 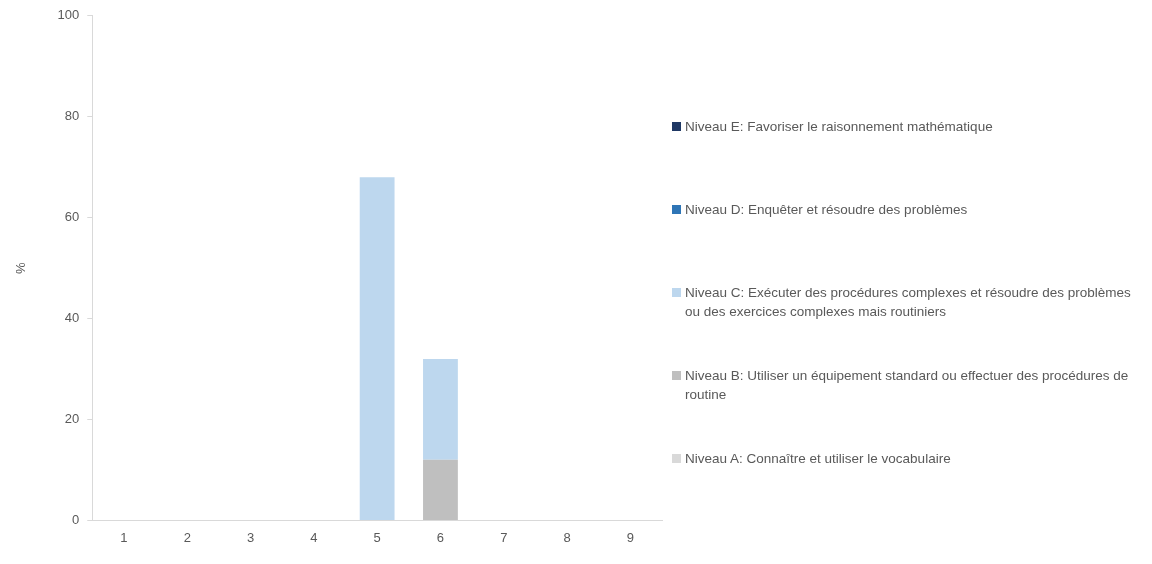 What do you see at coordinates (72, 419) in the screenshot?
I see `y-tick-label: 20` at bounding box center [72, 419].